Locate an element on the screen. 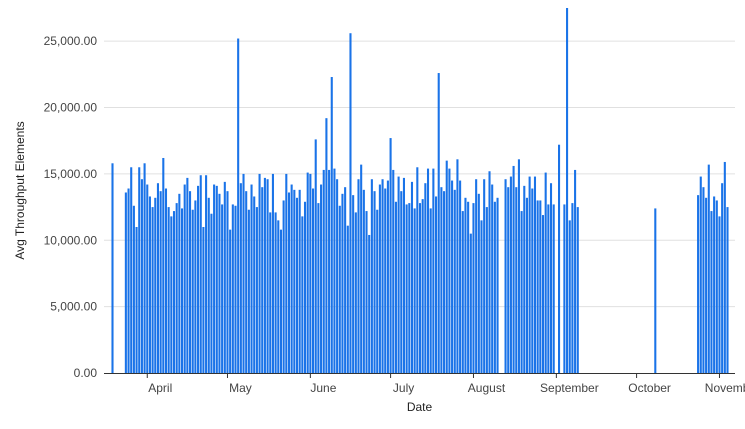 This screenshot has height=429, width=745. x-tick-label: August is located at coordinates (487, 388).